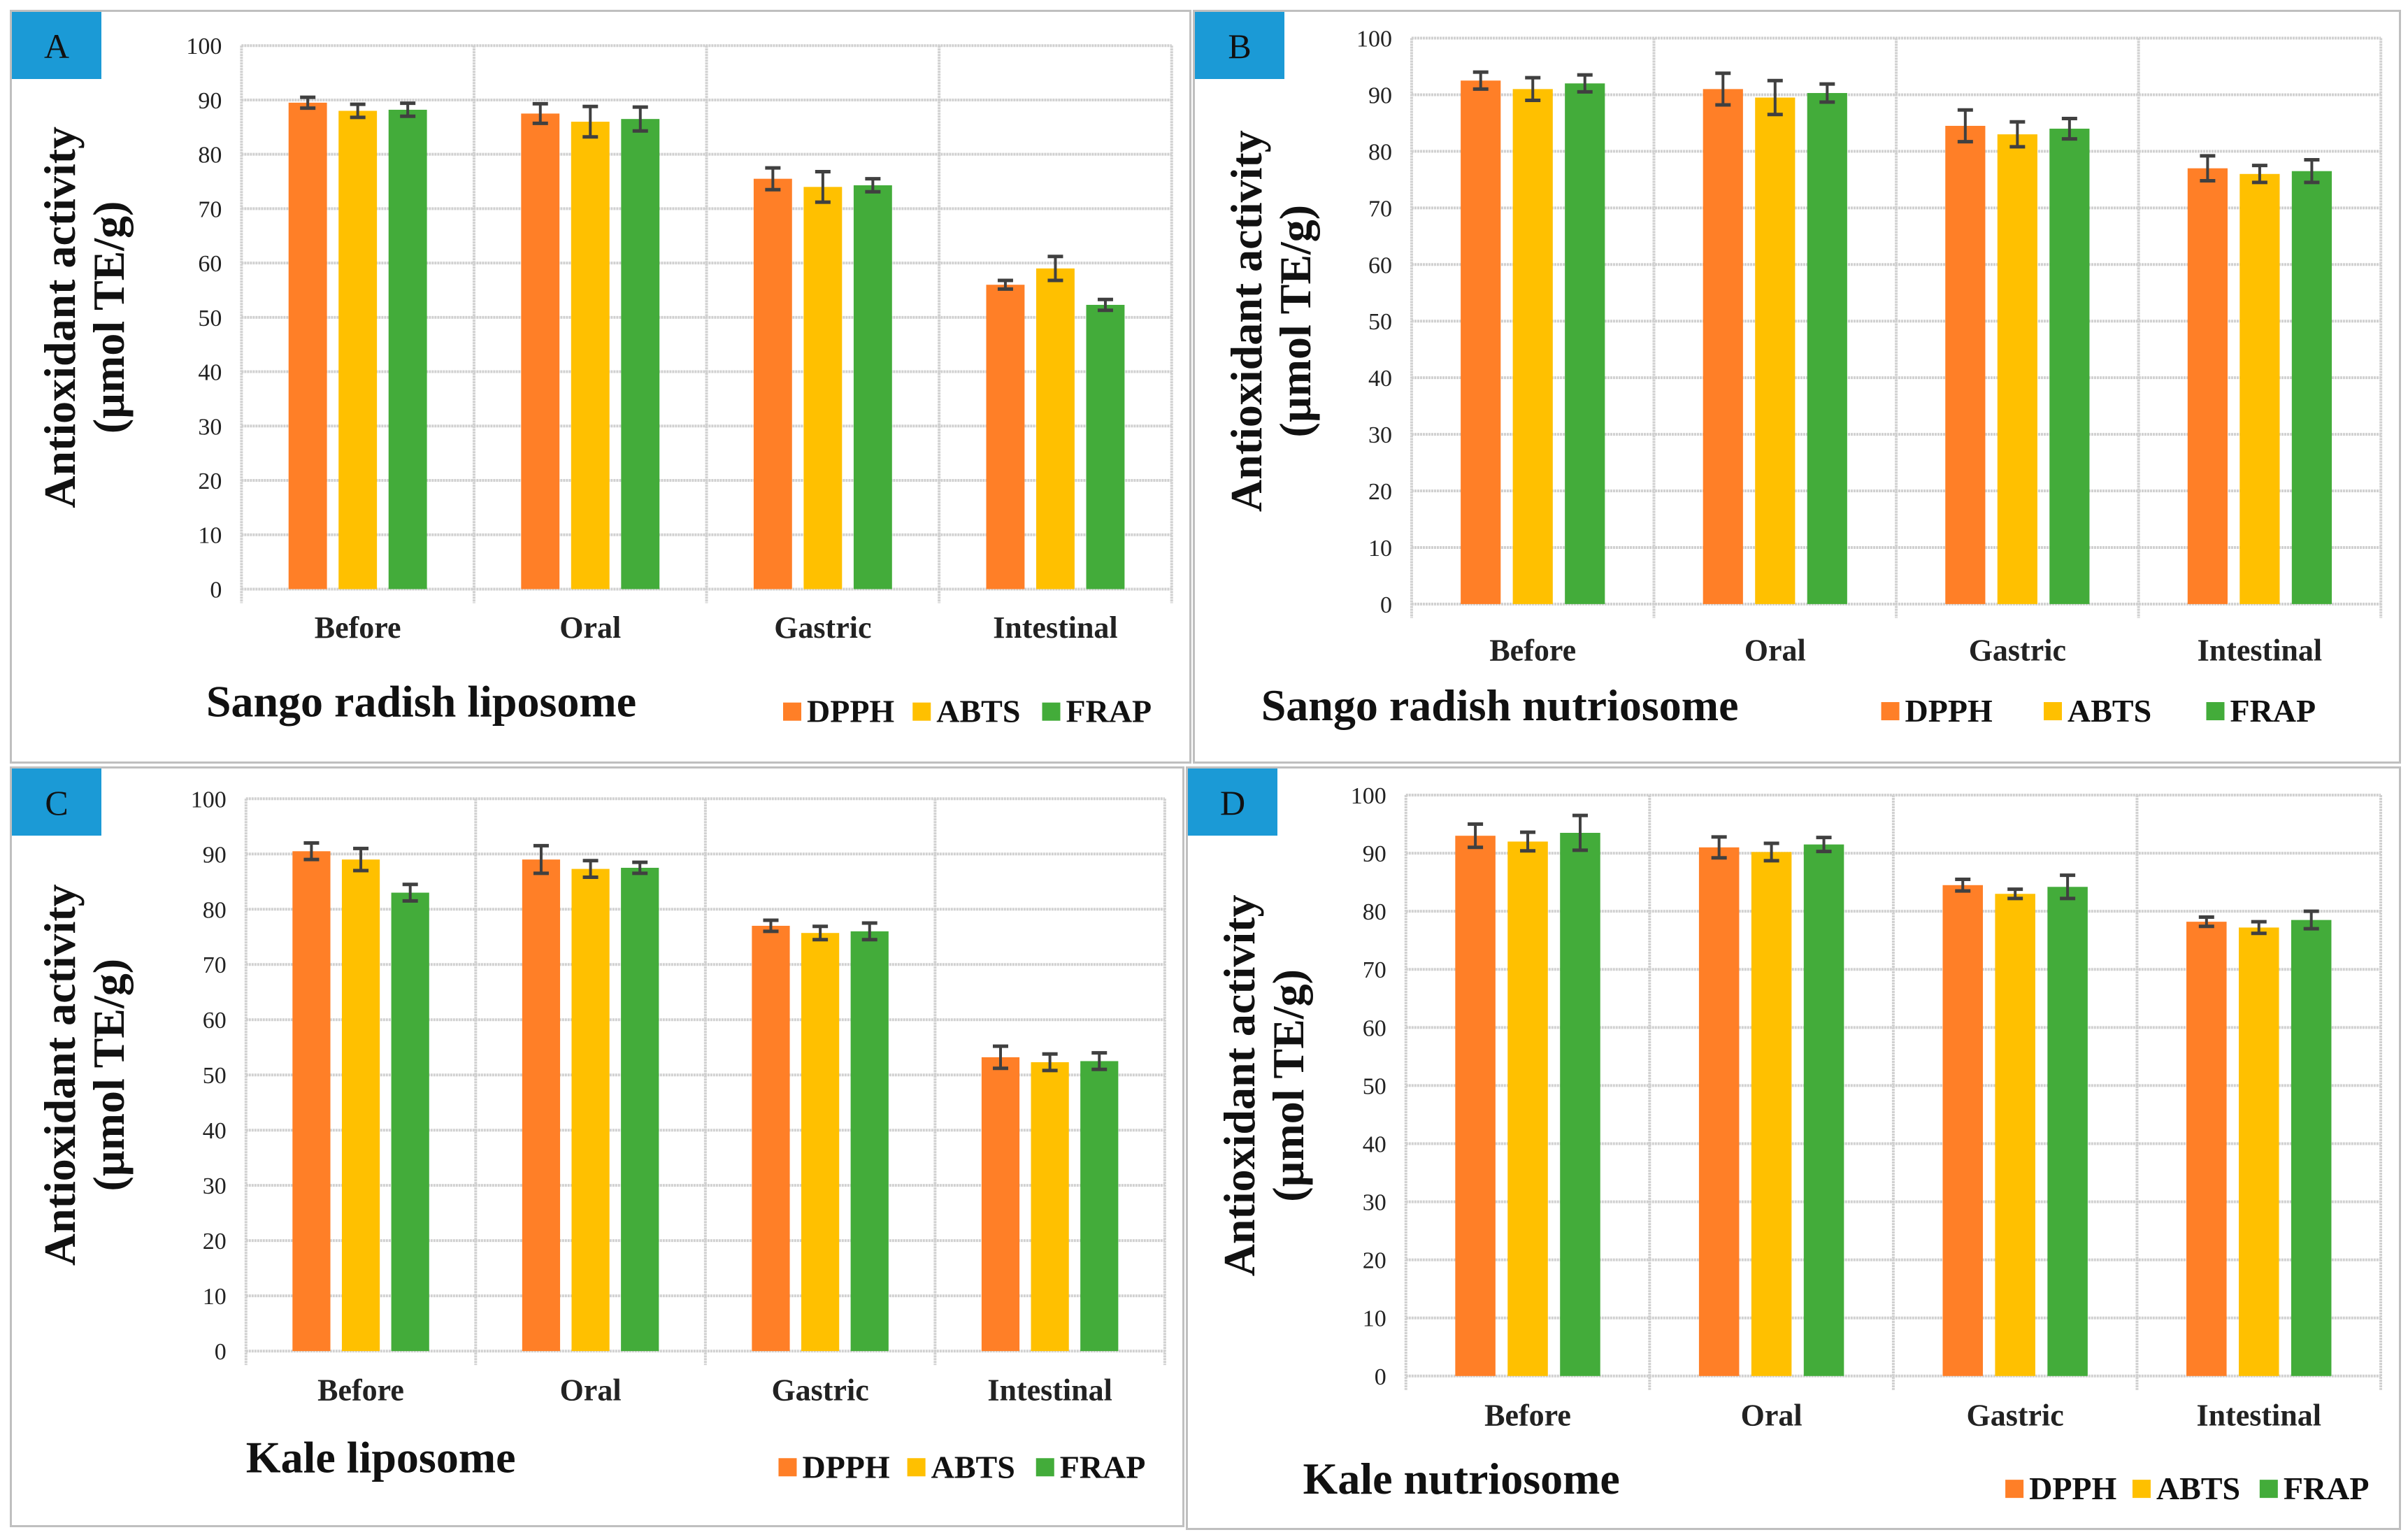 The height and width of the screenshot is (1537, 2408). What do you see at coordinates (1462, 1478) in the screenshot?
I see `chart-title: Kale nutriosome` at bounding box center [1462, 1478].